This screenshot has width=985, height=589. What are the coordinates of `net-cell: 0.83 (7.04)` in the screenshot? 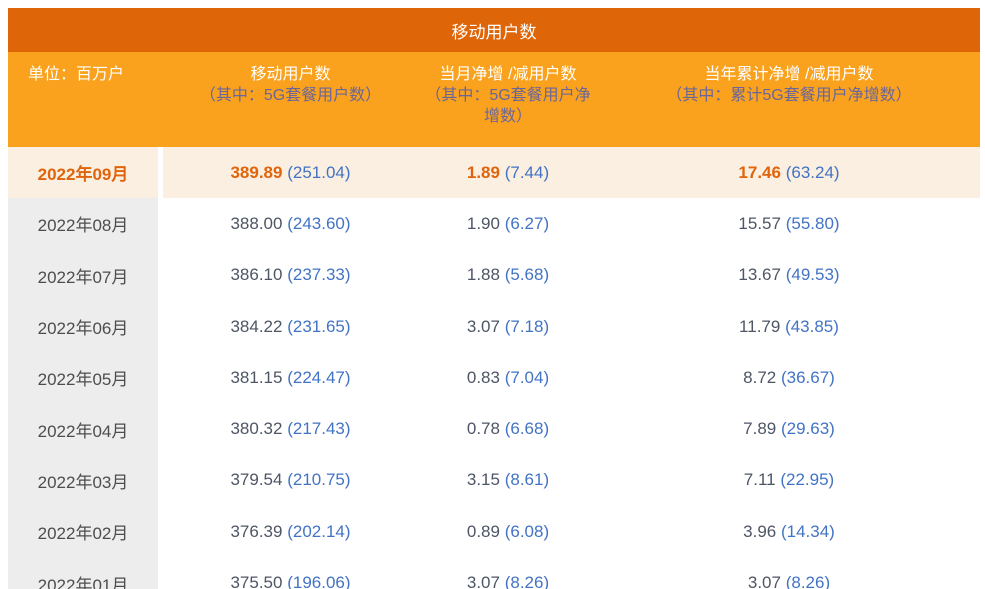 It's located at (508, 378).